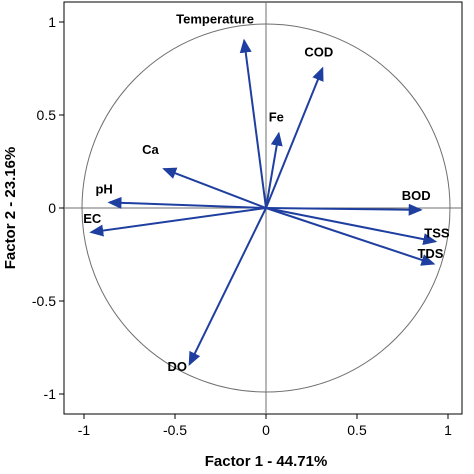 The height and width of the screenshot is (474, 474). Describe the element at coordinates (175, 430) in the screenshot. I see `x-tick-label: -0.5` at that location.